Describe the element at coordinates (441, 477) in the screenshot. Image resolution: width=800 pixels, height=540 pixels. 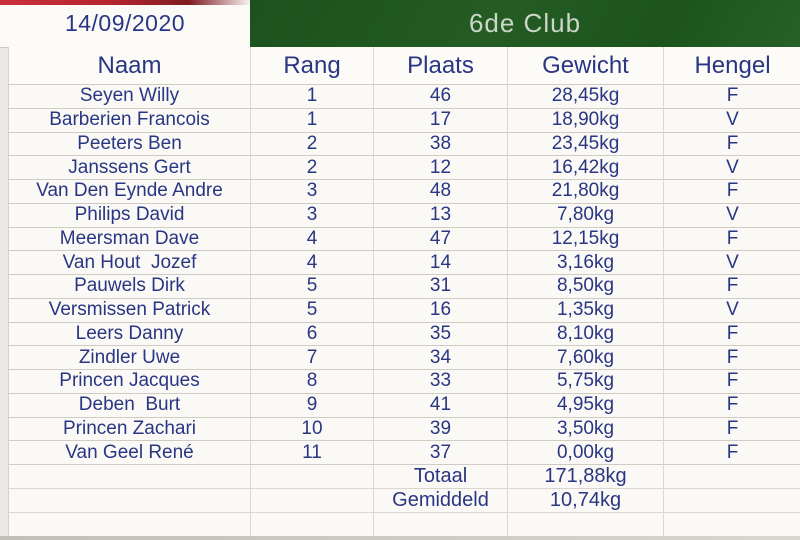
I see `totaal-label: Totaal` at that location.